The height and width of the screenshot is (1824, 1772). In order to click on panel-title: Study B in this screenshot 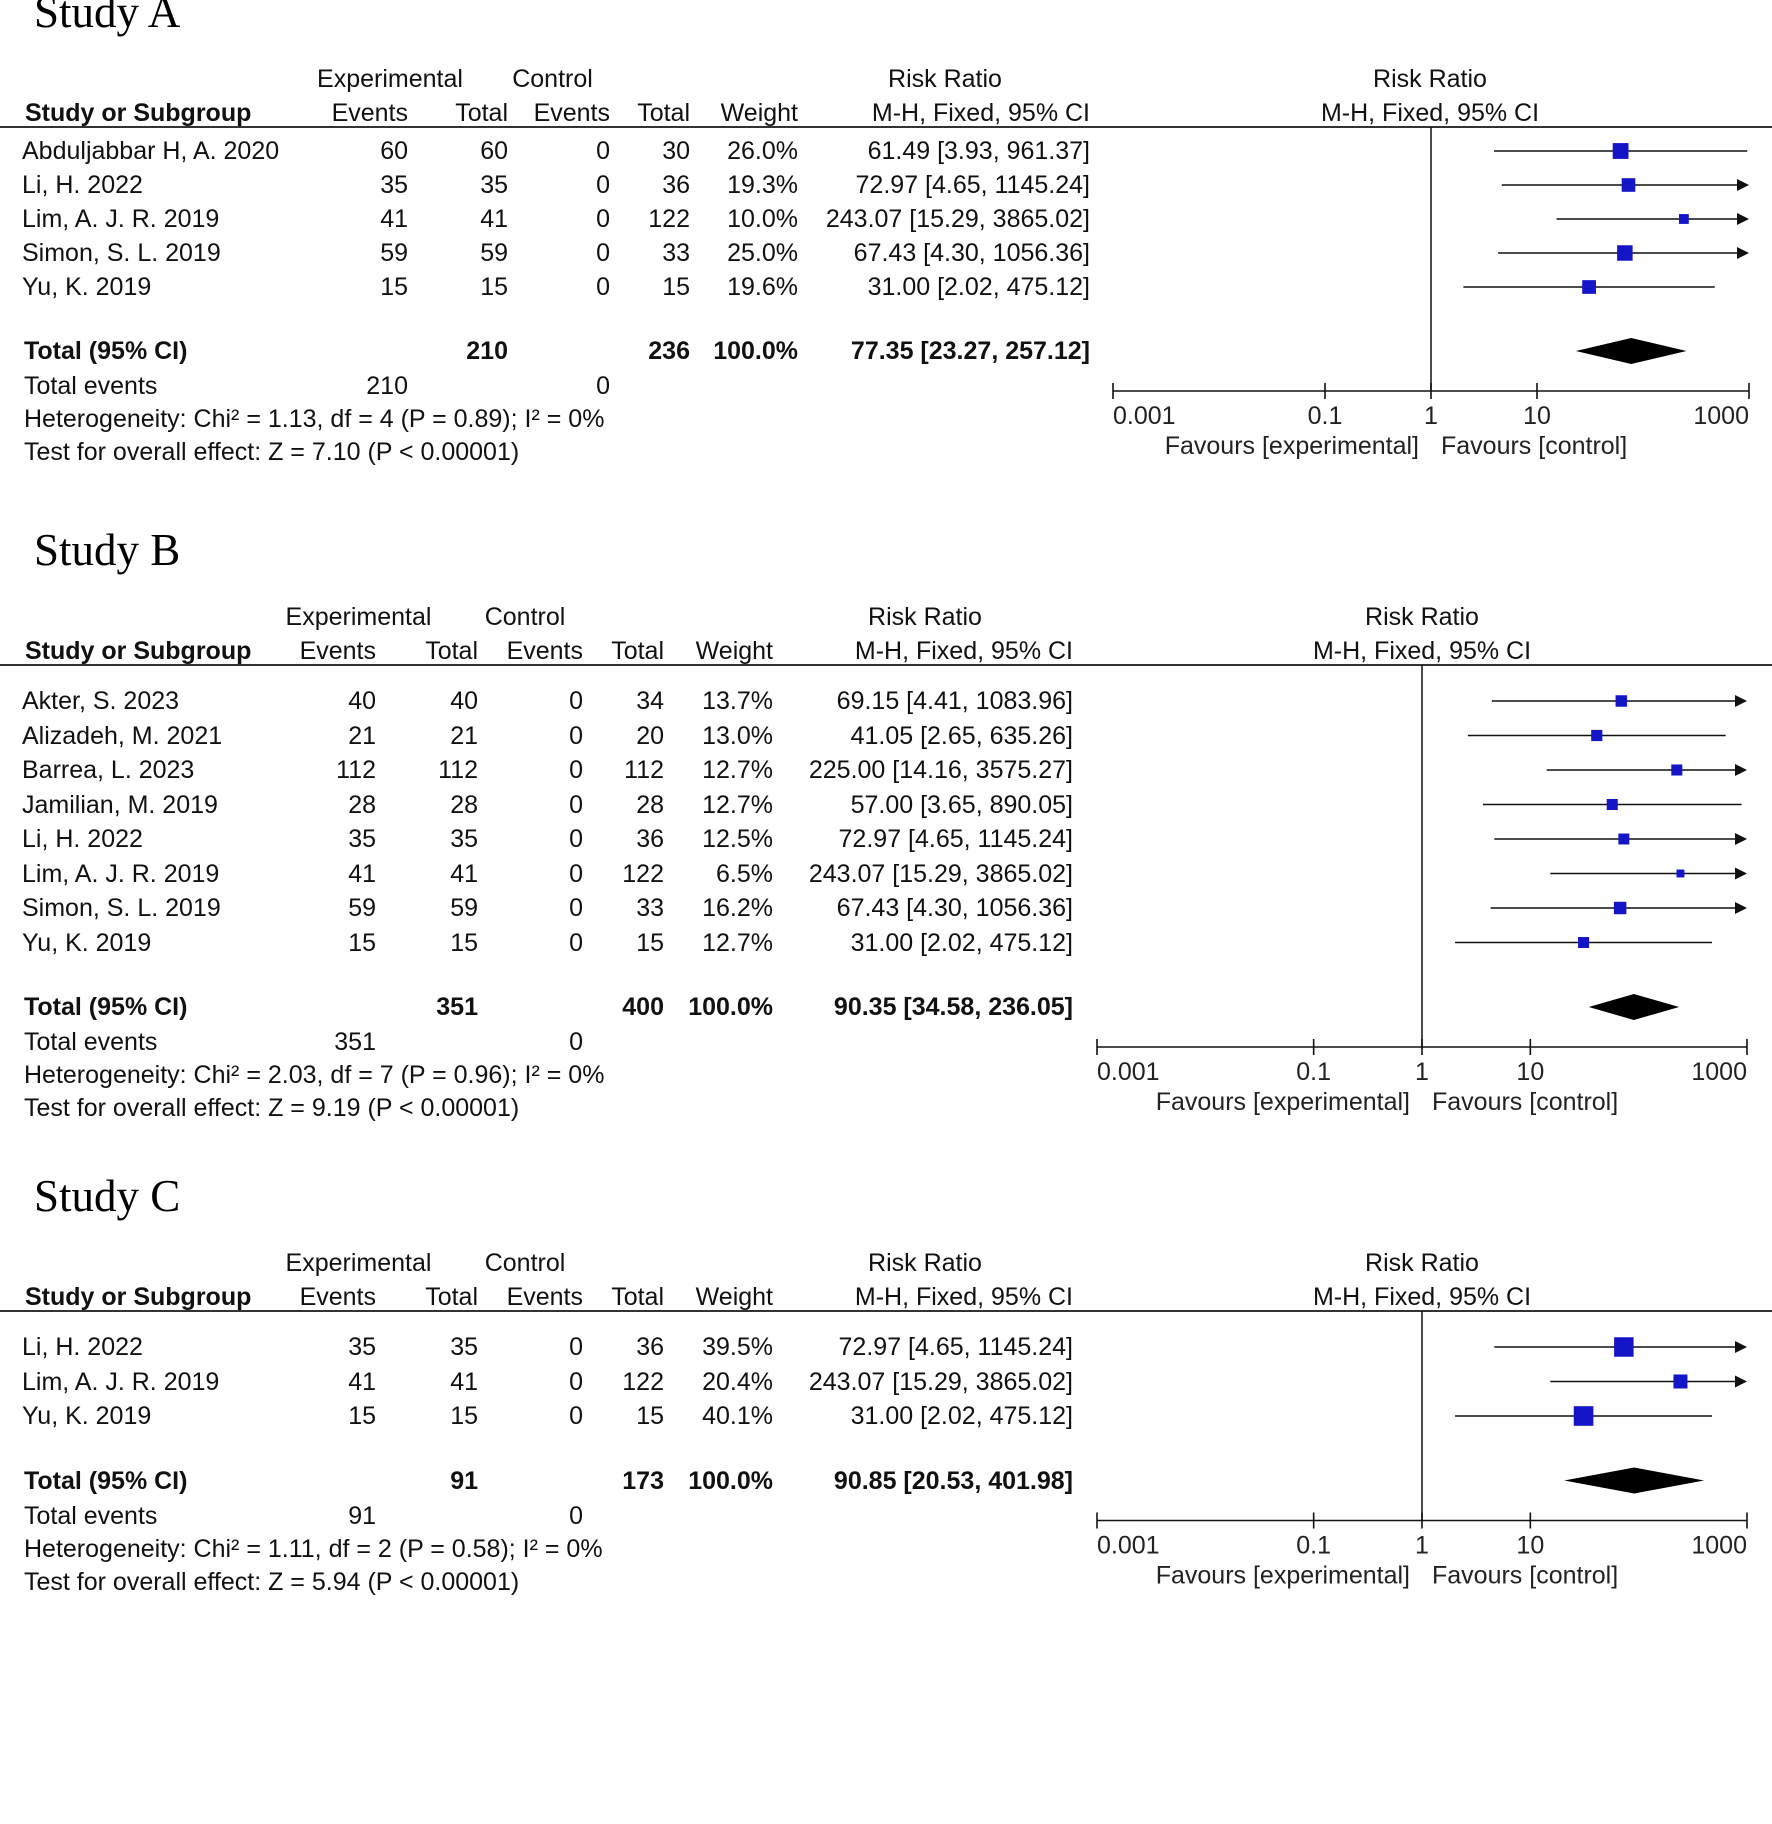, I will do `click(107, 550)`.